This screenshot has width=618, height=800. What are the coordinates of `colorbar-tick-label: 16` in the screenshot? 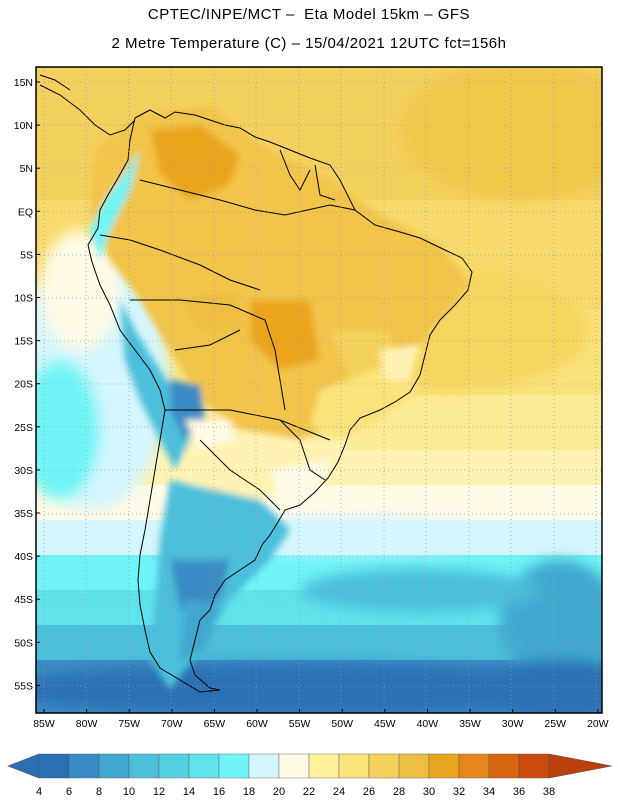 It's located at (219, 792).